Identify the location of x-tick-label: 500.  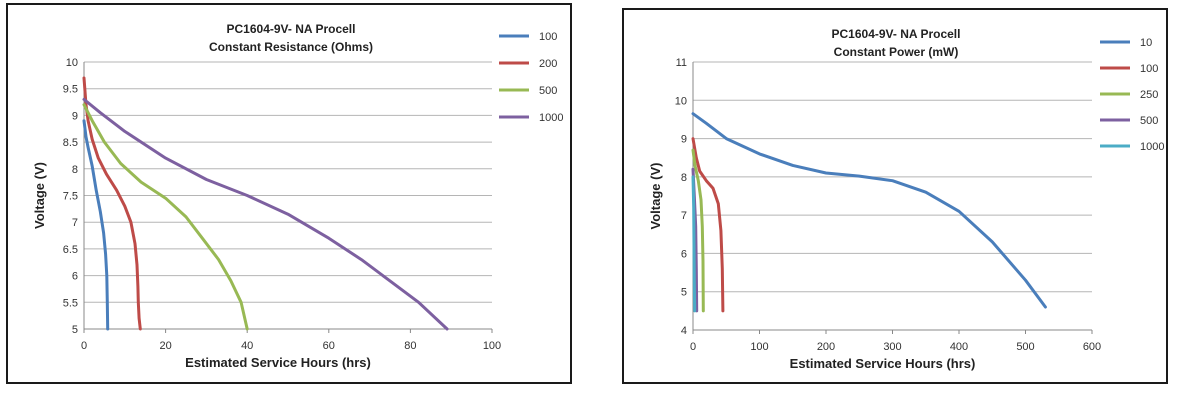
(1025, 347).